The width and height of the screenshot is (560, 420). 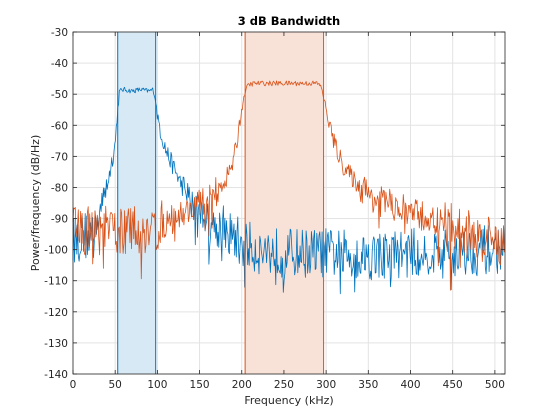 I want to click on y-tick-label: -110, so click(x=56, y=282).